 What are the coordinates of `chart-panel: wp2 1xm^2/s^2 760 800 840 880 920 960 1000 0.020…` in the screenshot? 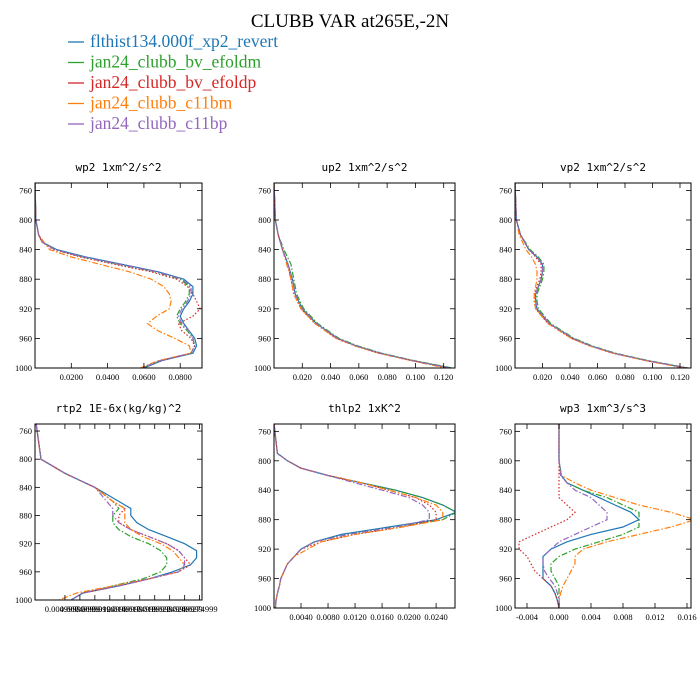 It's located at (109, 271).